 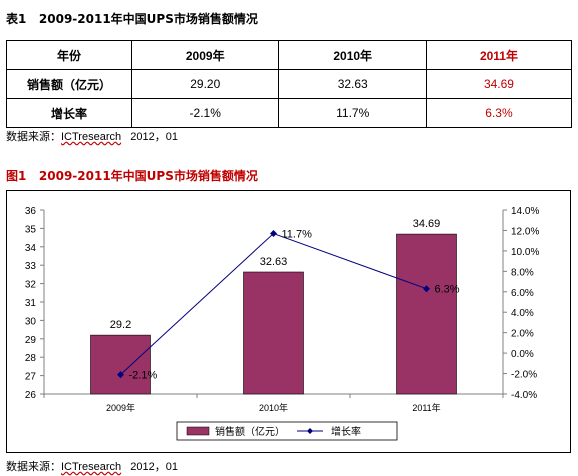 What do you see at coordinates (120, 325) in the screenshot?
I see `bar-data-label: 29.2` at bounding box center [120, 325].